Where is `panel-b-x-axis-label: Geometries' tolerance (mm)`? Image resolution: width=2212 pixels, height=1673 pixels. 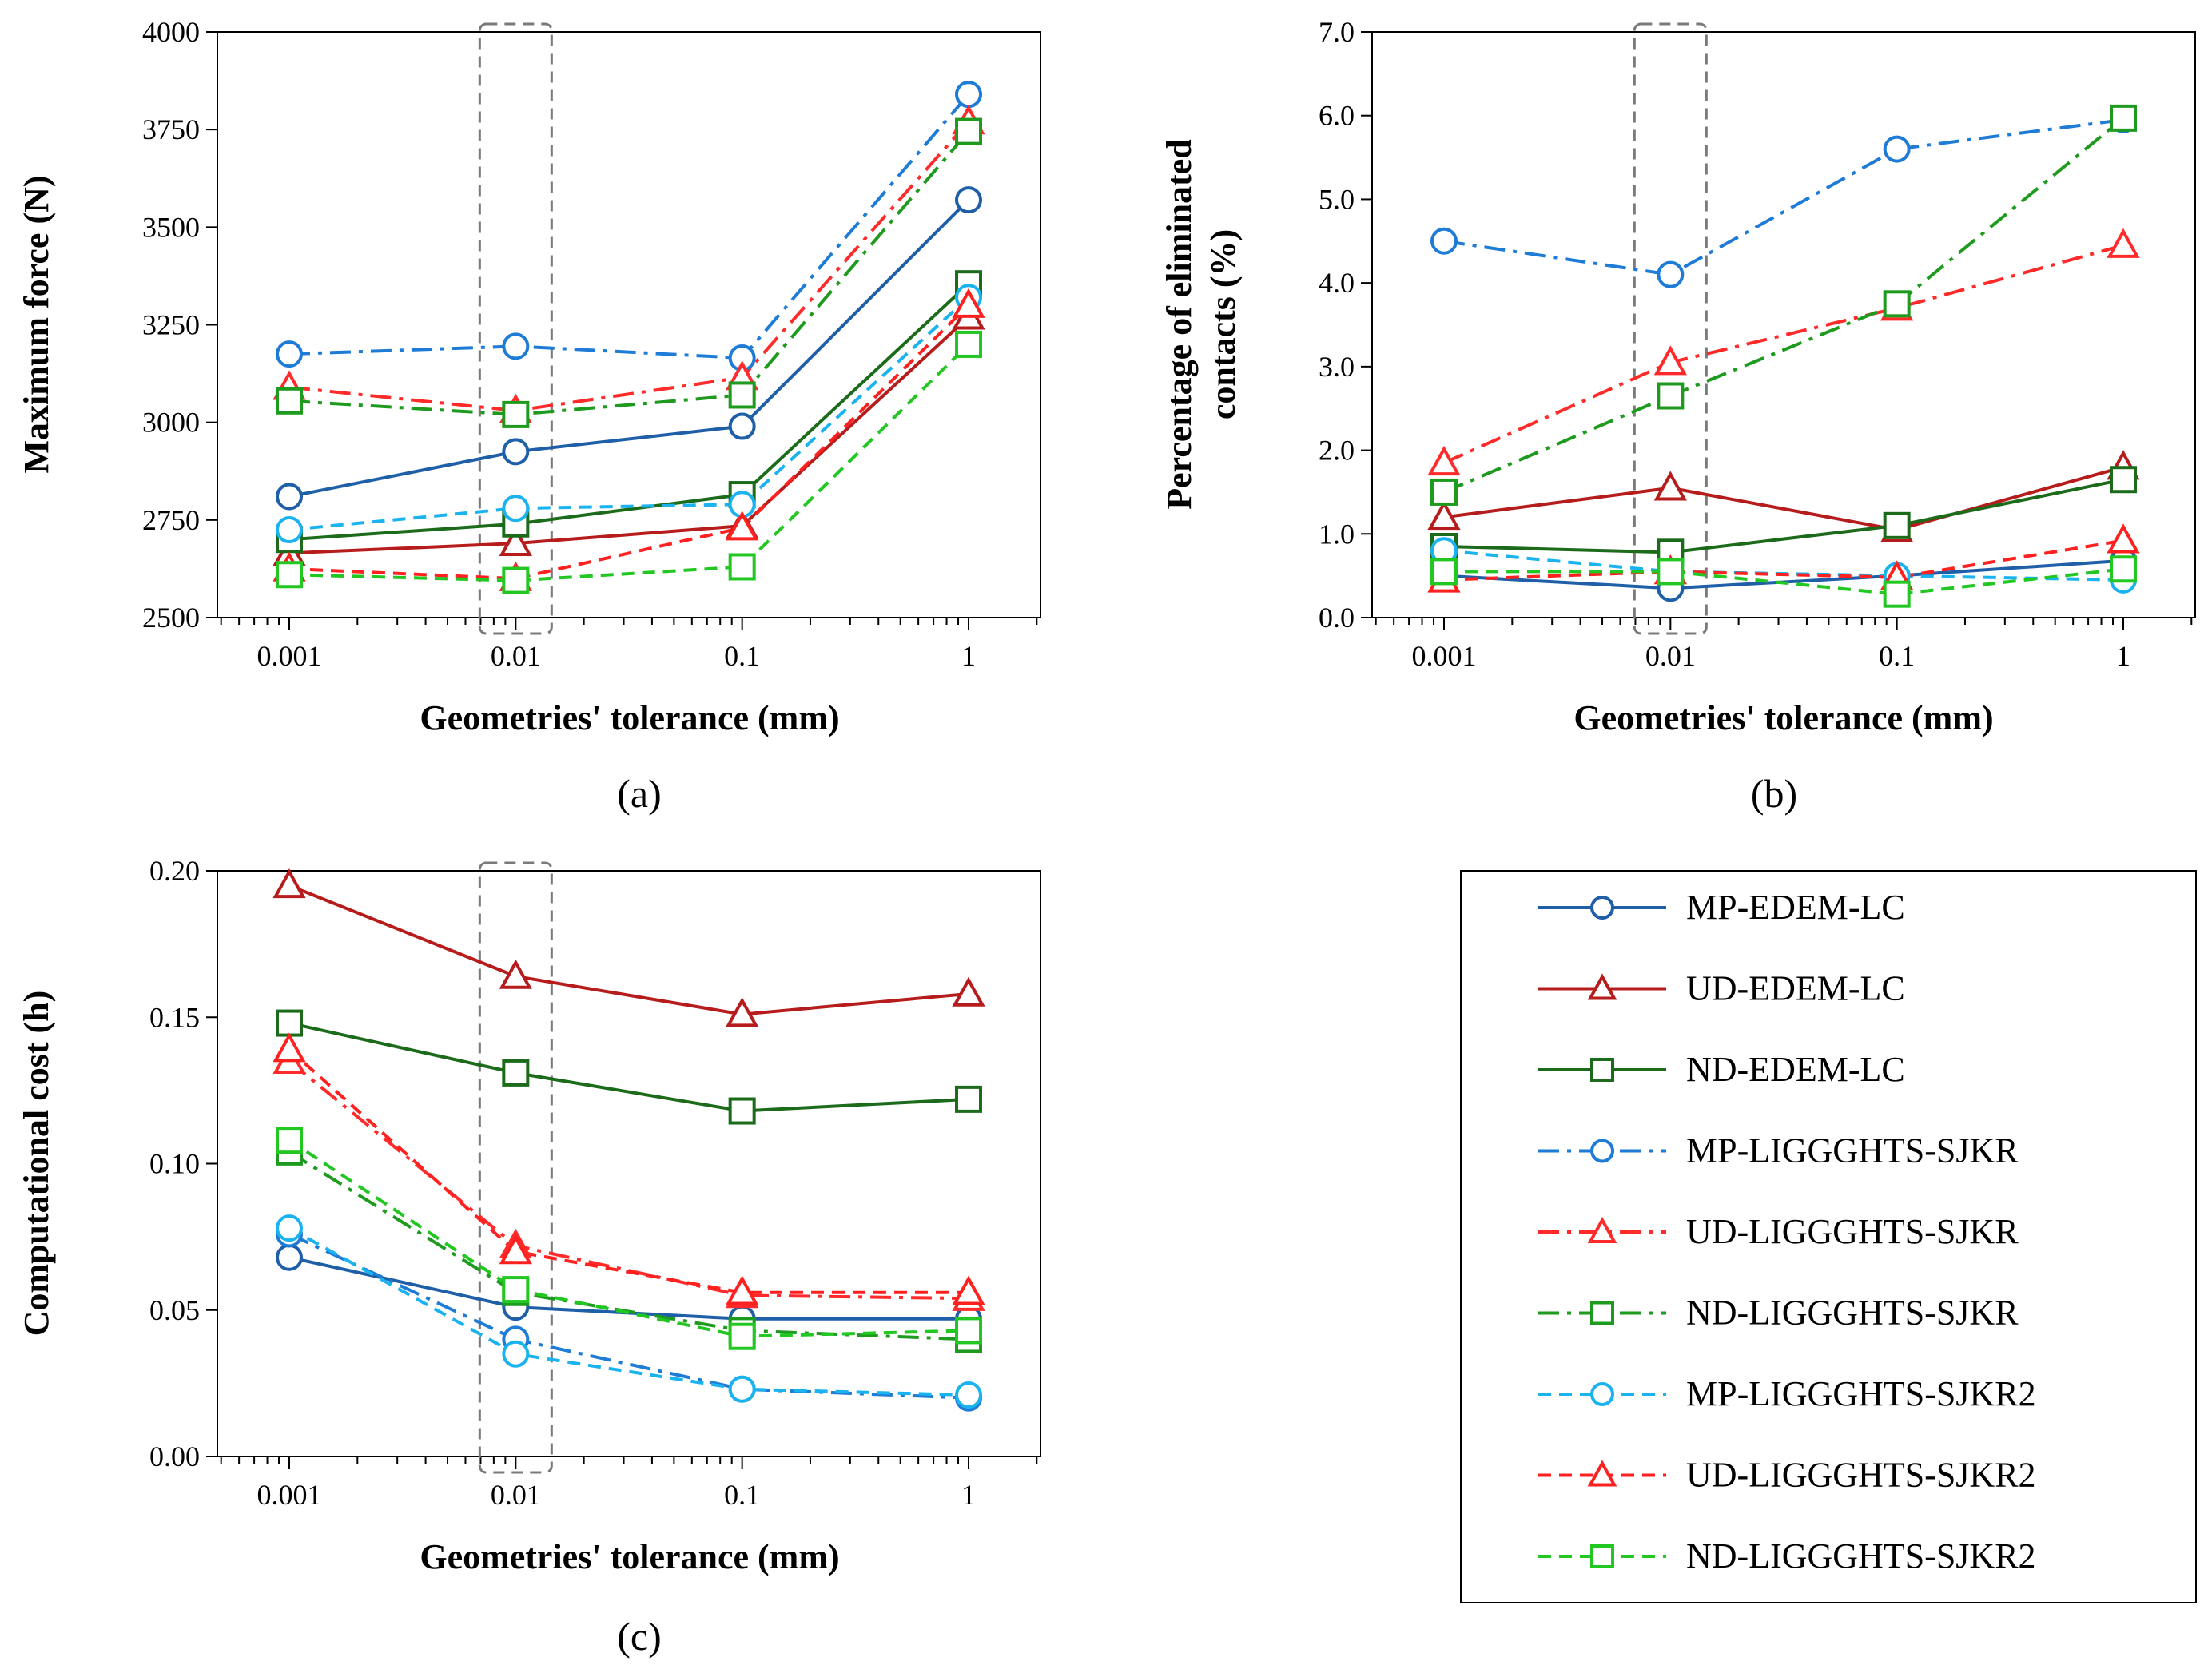 panel-b-x-axis-label: Geometries' tolerance (mm) is located at coordinates (1783, 717).